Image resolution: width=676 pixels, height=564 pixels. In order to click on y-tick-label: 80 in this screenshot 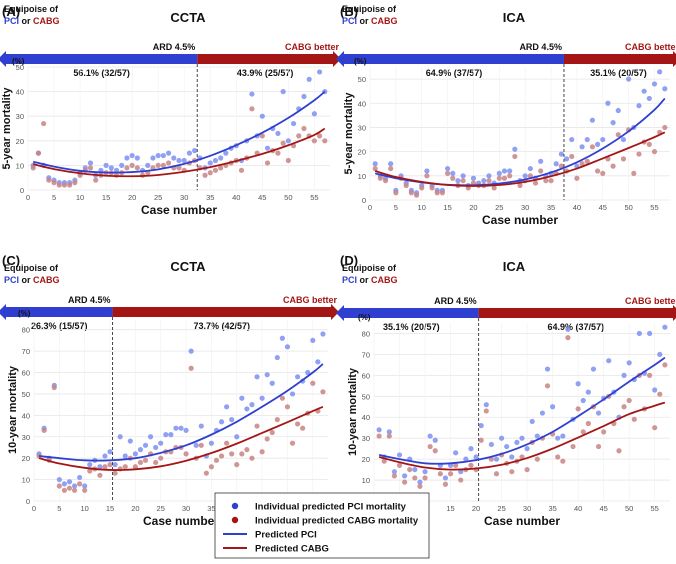, I will do `click(366, 333)`.